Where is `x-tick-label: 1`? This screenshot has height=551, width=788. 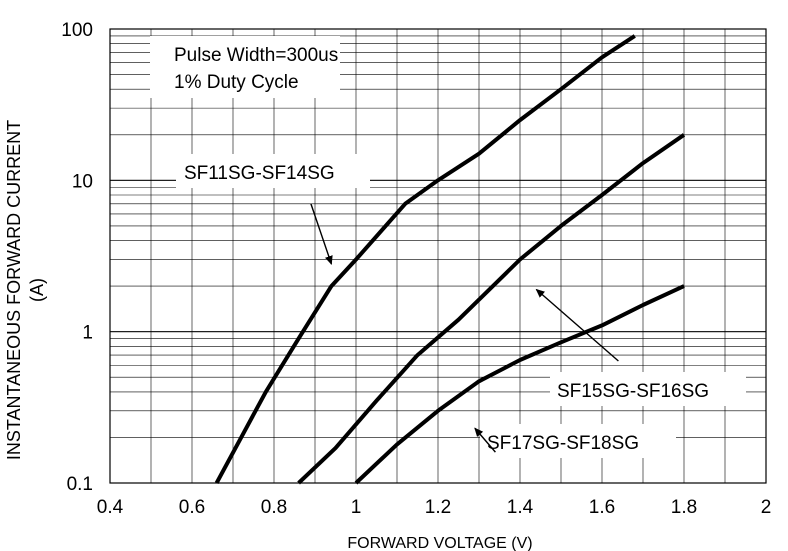 x-tick-label: 1 is located at coordinates (356, 507).